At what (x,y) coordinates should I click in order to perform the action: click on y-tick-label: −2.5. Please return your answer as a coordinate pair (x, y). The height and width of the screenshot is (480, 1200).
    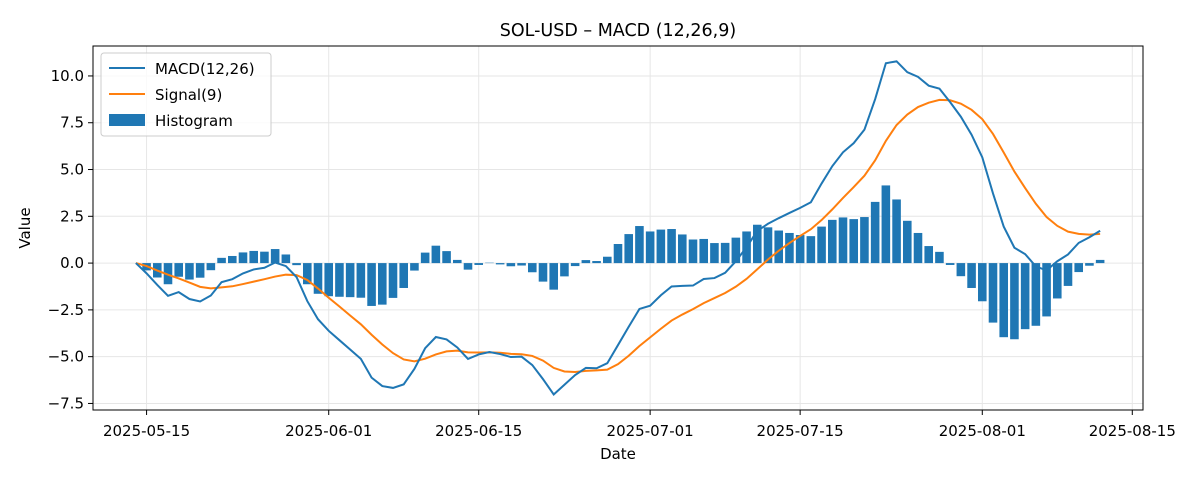
    Looking at the image, I should click on (66, 310).